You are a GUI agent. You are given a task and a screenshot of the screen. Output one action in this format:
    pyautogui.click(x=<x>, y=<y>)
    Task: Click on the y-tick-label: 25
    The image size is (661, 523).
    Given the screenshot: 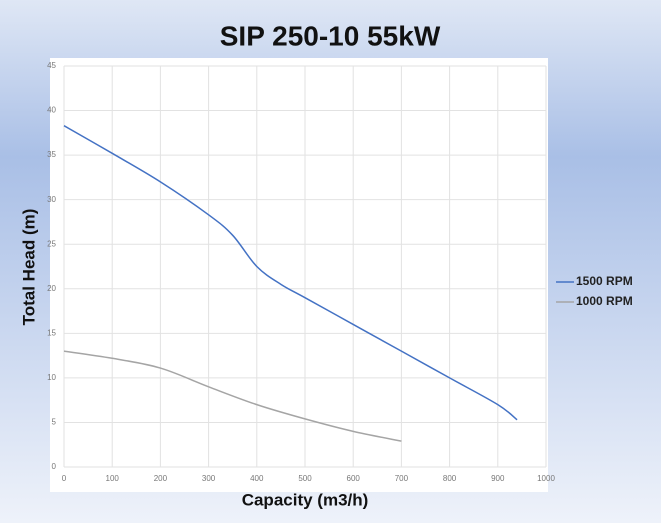 What is the action you would take?
    pyautogui.click(x=51, y=243)
    